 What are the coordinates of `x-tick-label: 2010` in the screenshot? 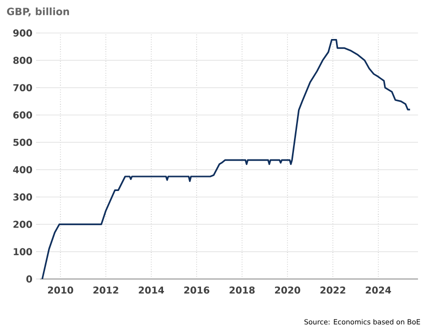 It's located at (61, 290).